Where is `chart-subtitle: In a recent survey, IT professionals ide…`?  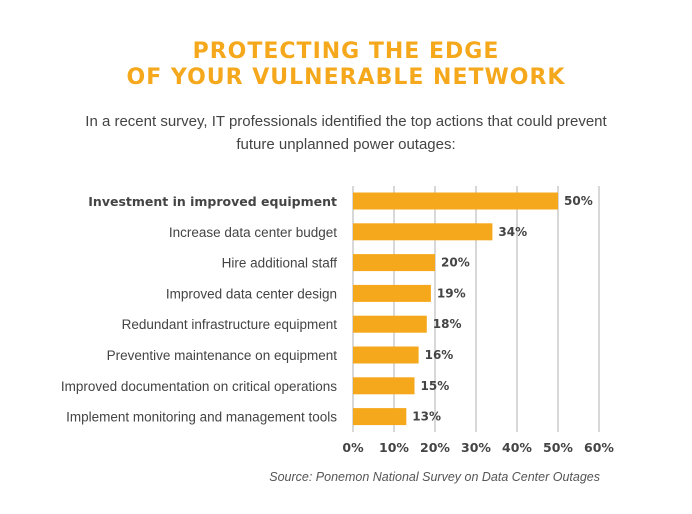 chart-subtitle: In a recent survey, IT professionals ide… is located at coordinates (346, 133).